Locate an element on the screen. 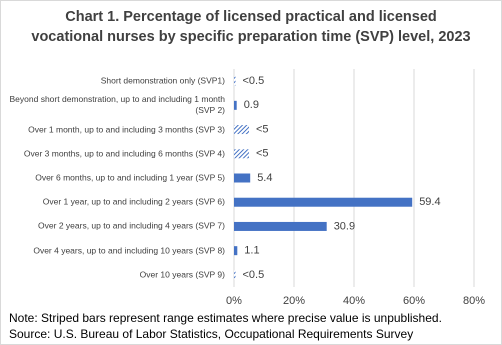  data-label: 59.4 is located at coordinates (429, 202).